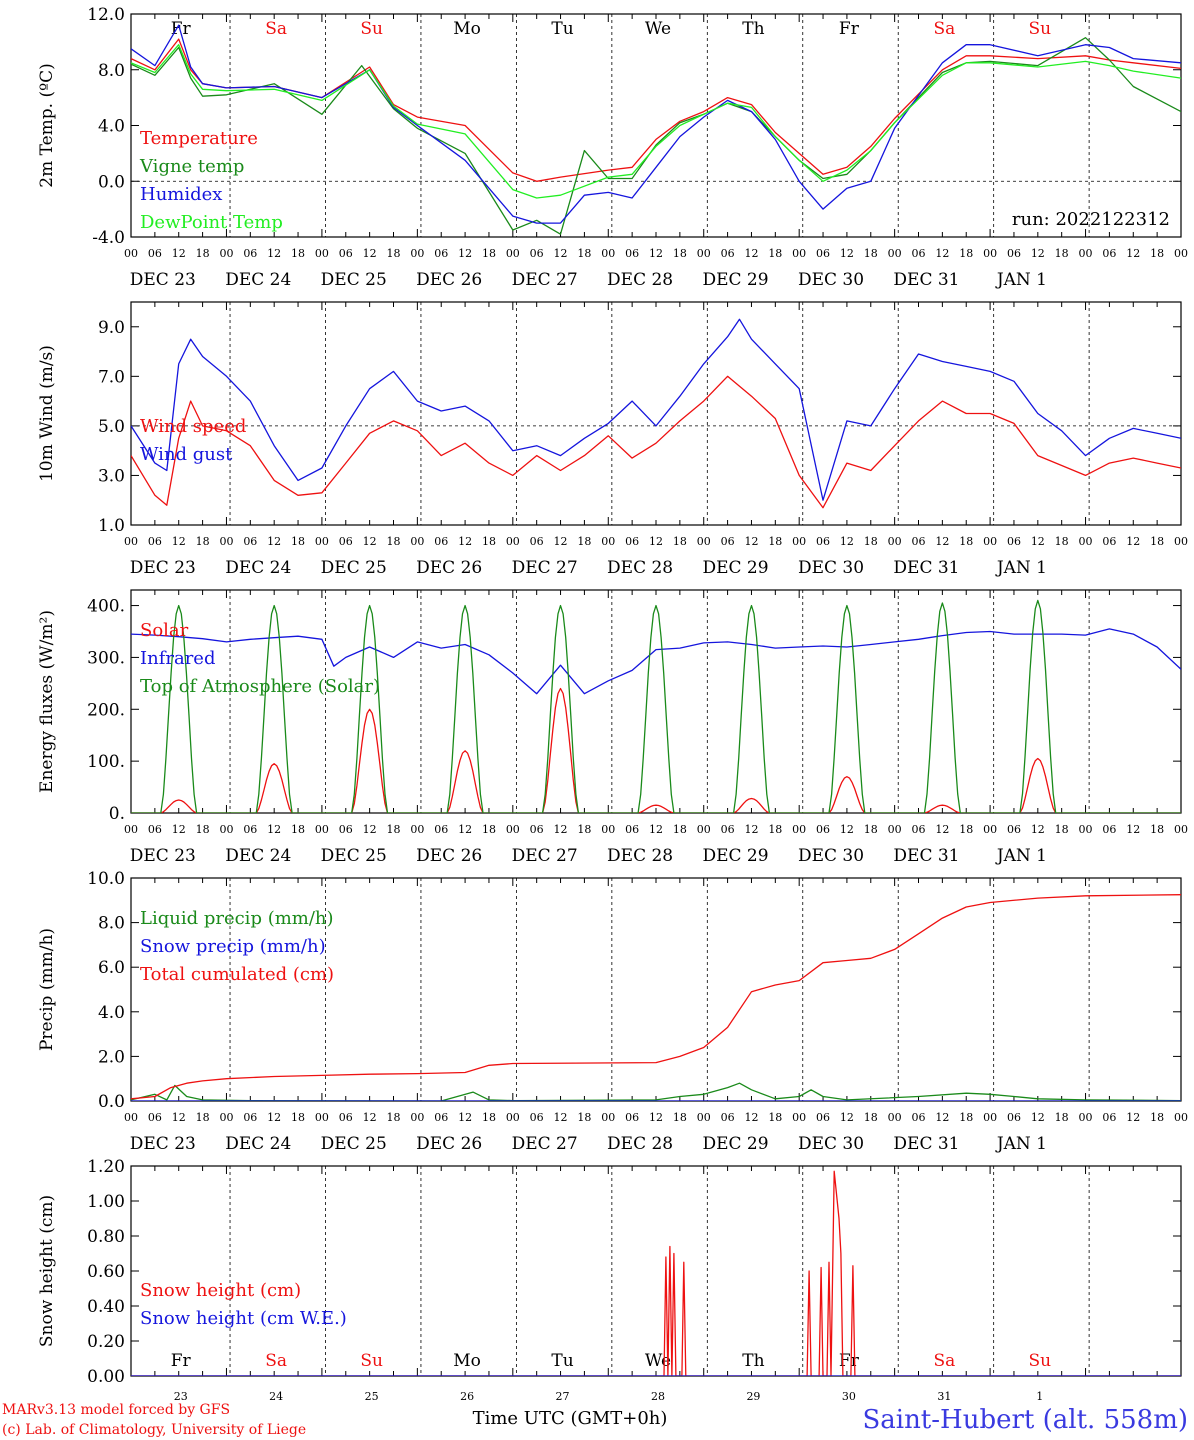 The image size is (1194, 1440). Describe the element at coordinates (467, 1396) in the screenshot. I see `x-day-number: 26` at that location.